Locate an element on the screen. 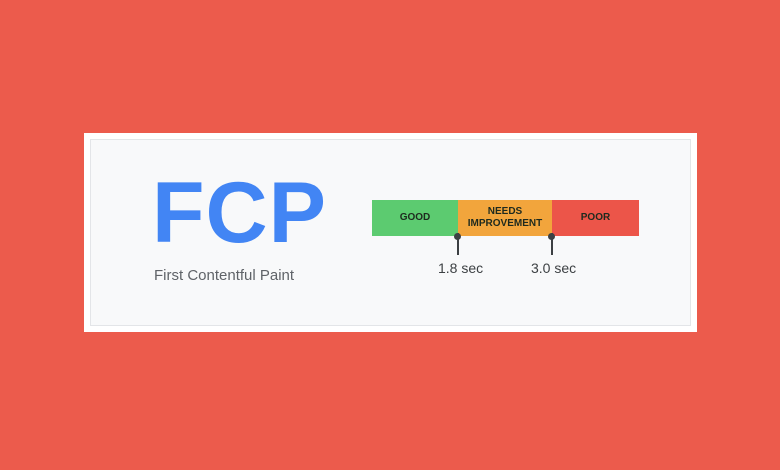  range-needs-improvement: NEEDS IMPROVEMENT is located at coordinates (505, 218).